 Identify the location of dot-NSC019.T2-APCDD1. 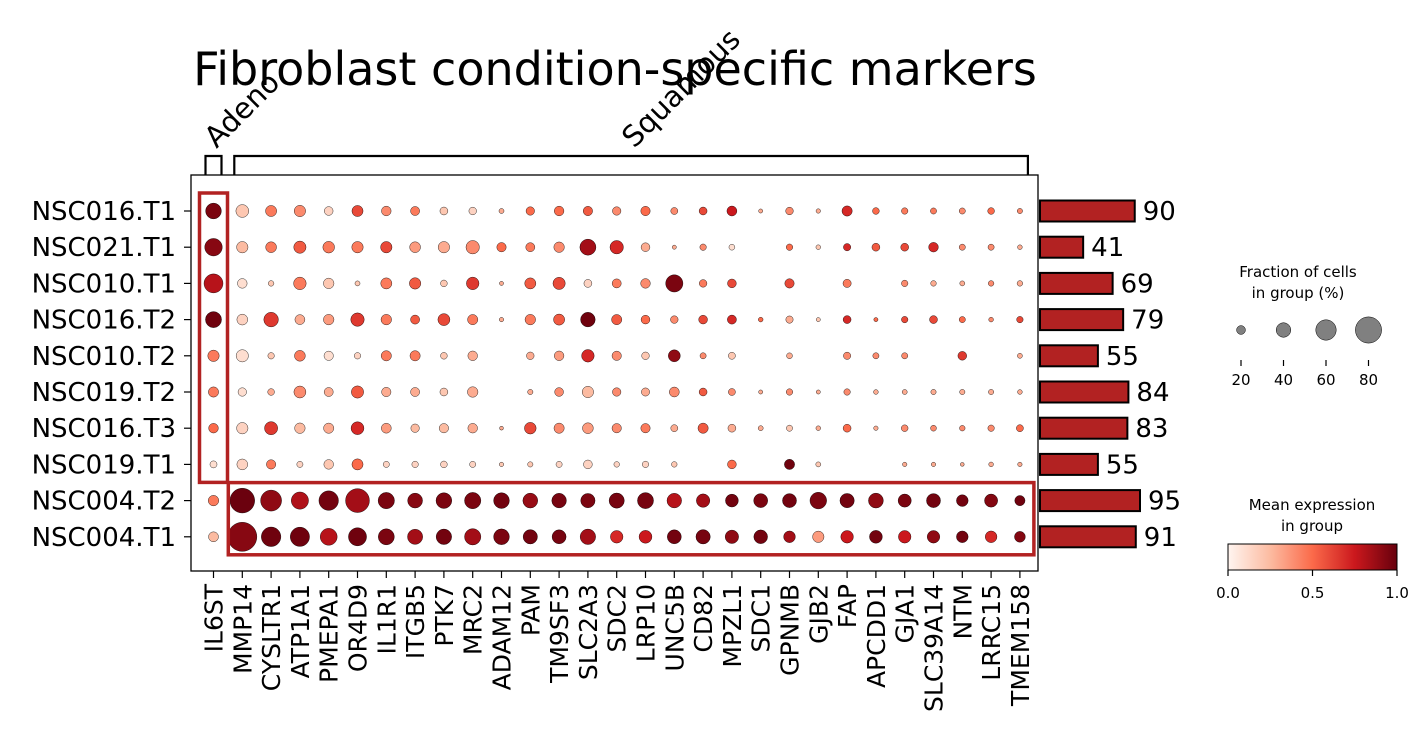
(876, 392).